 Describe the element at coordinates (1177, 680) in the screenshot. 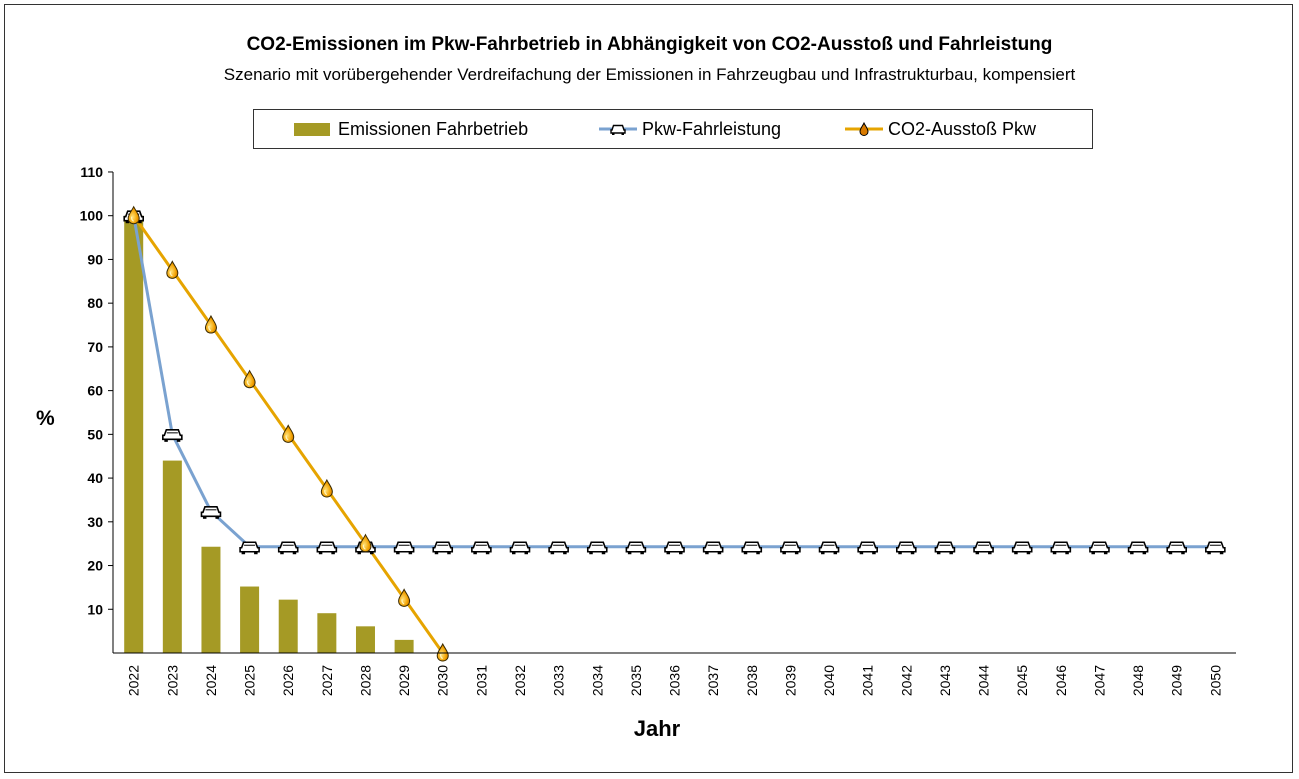

I see `x-tick-label: 2049` at that location.